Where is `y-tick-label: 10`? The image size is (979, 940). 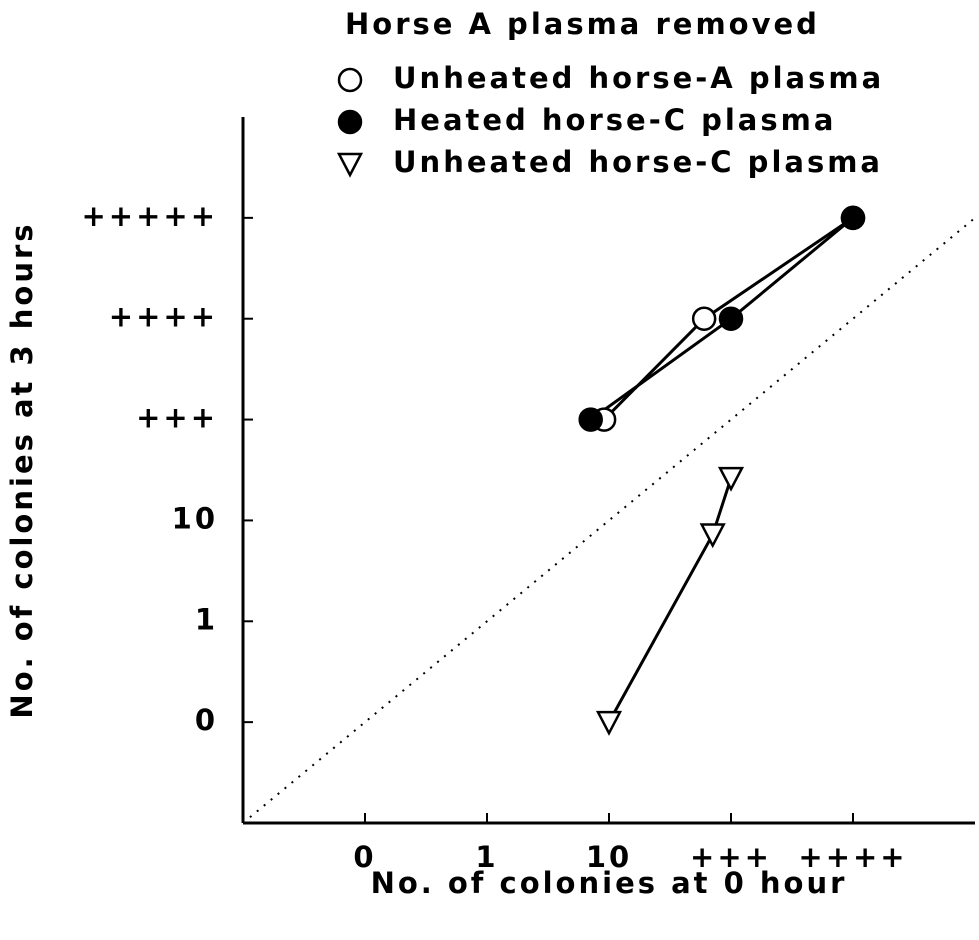 y-tick-label: 10 is located at coordinates (195, 518).